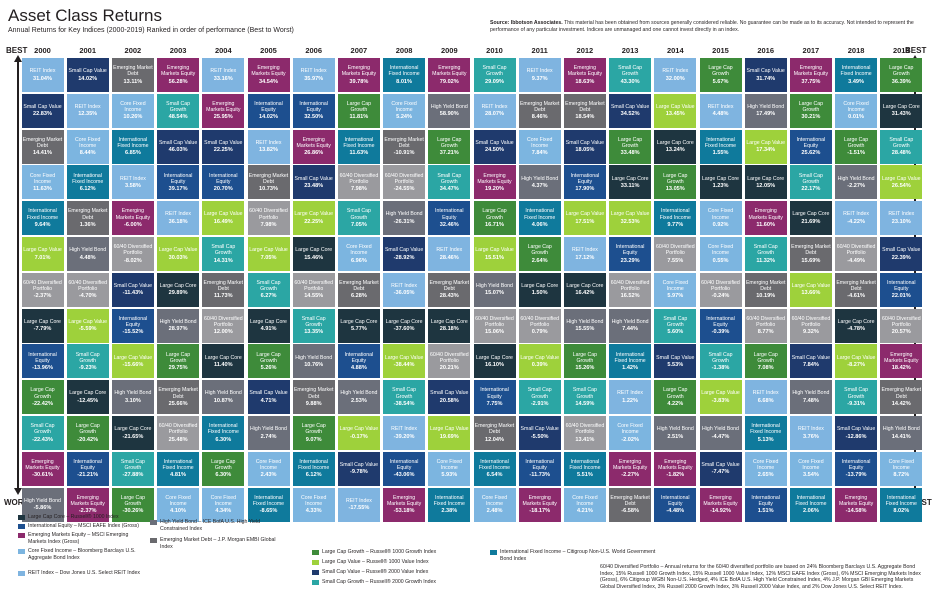 This screenshot has width=933, height=603. I want to click on return-cell: Core Fixed Income 4.33%, so click(313, 504).